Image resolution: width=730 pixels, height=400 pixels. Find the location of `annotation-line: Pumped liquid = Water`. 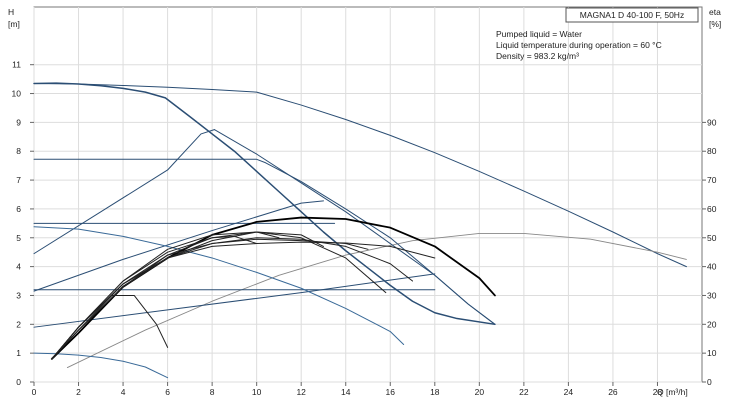

annotation-line: Pumped liquid = Water is located at coordinates (539, 34).